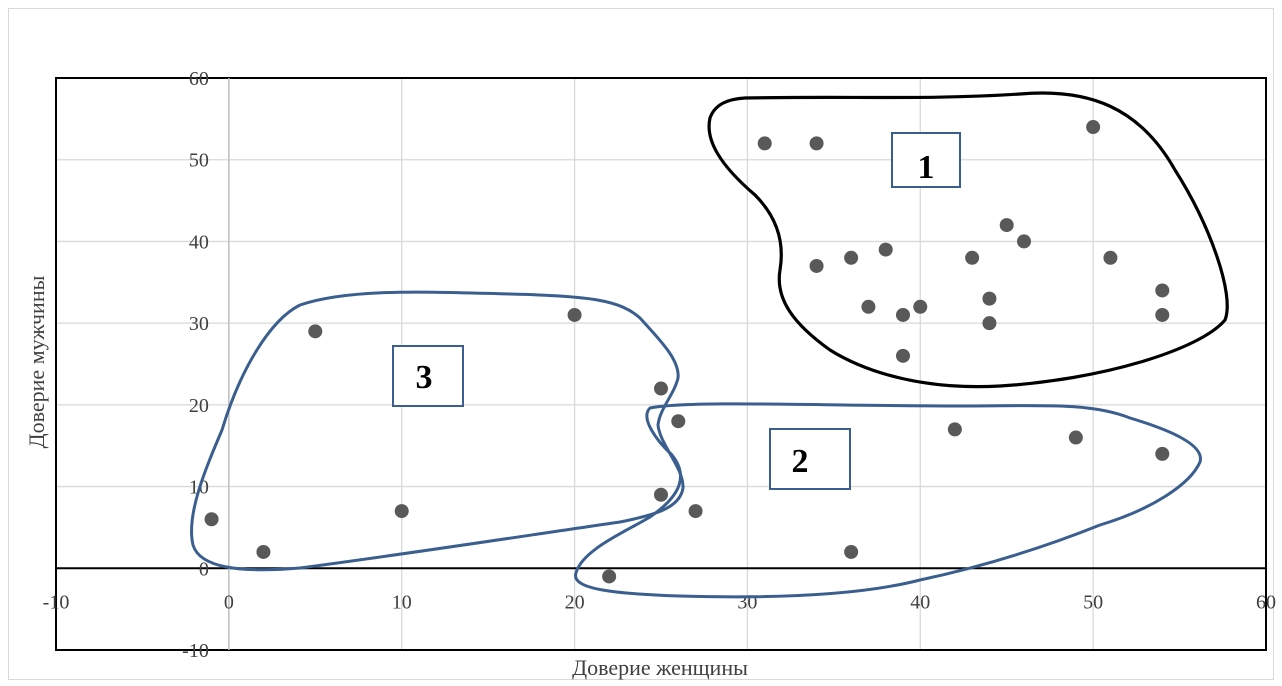 Image resolution: width=1282 pixels, height=686 pixels. What do you see at coordinates (402, 602) in the screenshot?
I see `x-tick-label: 10` at bounding box center [402, 602].